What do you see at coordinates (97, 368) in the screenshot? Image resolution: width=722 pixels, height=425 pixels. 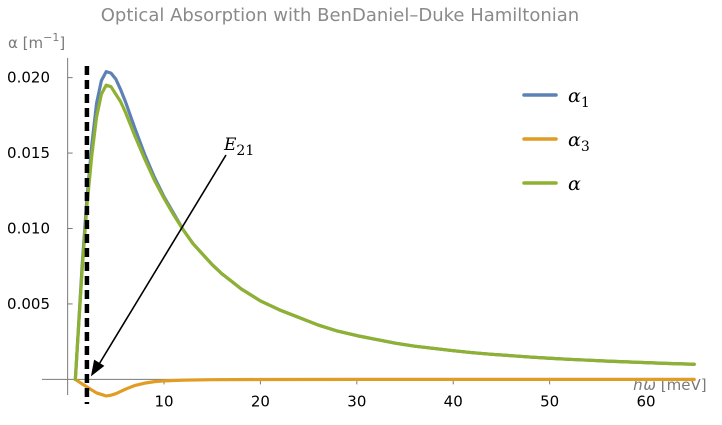 I see `e21-arrow-head` at bounding box center [97, 368].